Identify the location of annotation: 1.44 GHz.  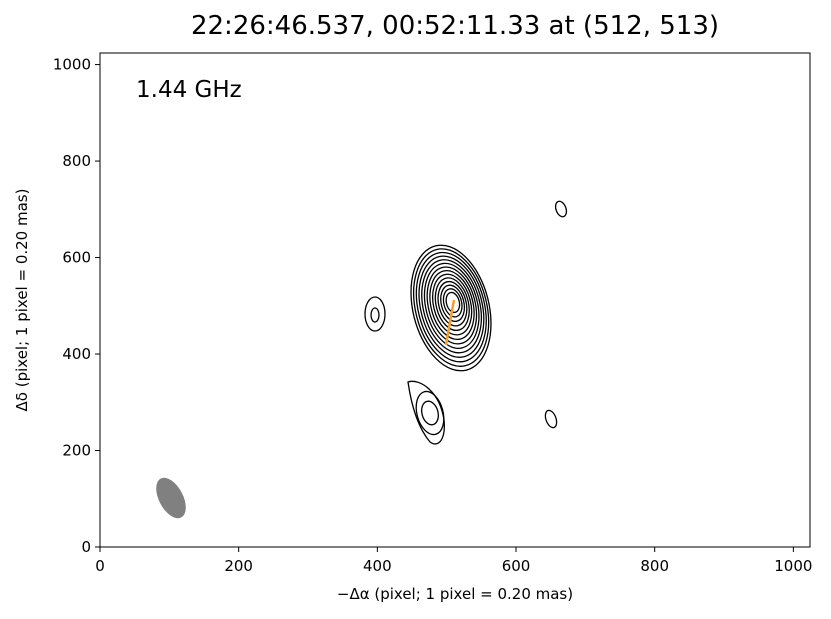
(189, 90).